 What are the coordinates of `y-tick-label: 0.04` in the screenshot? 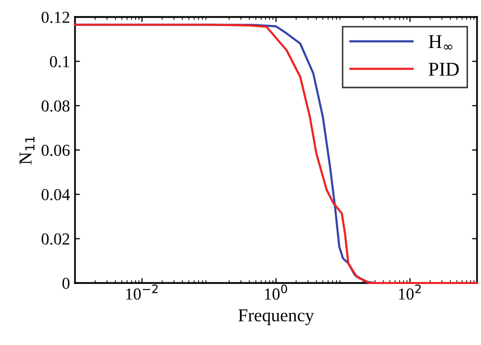 It's located at (56, 194).